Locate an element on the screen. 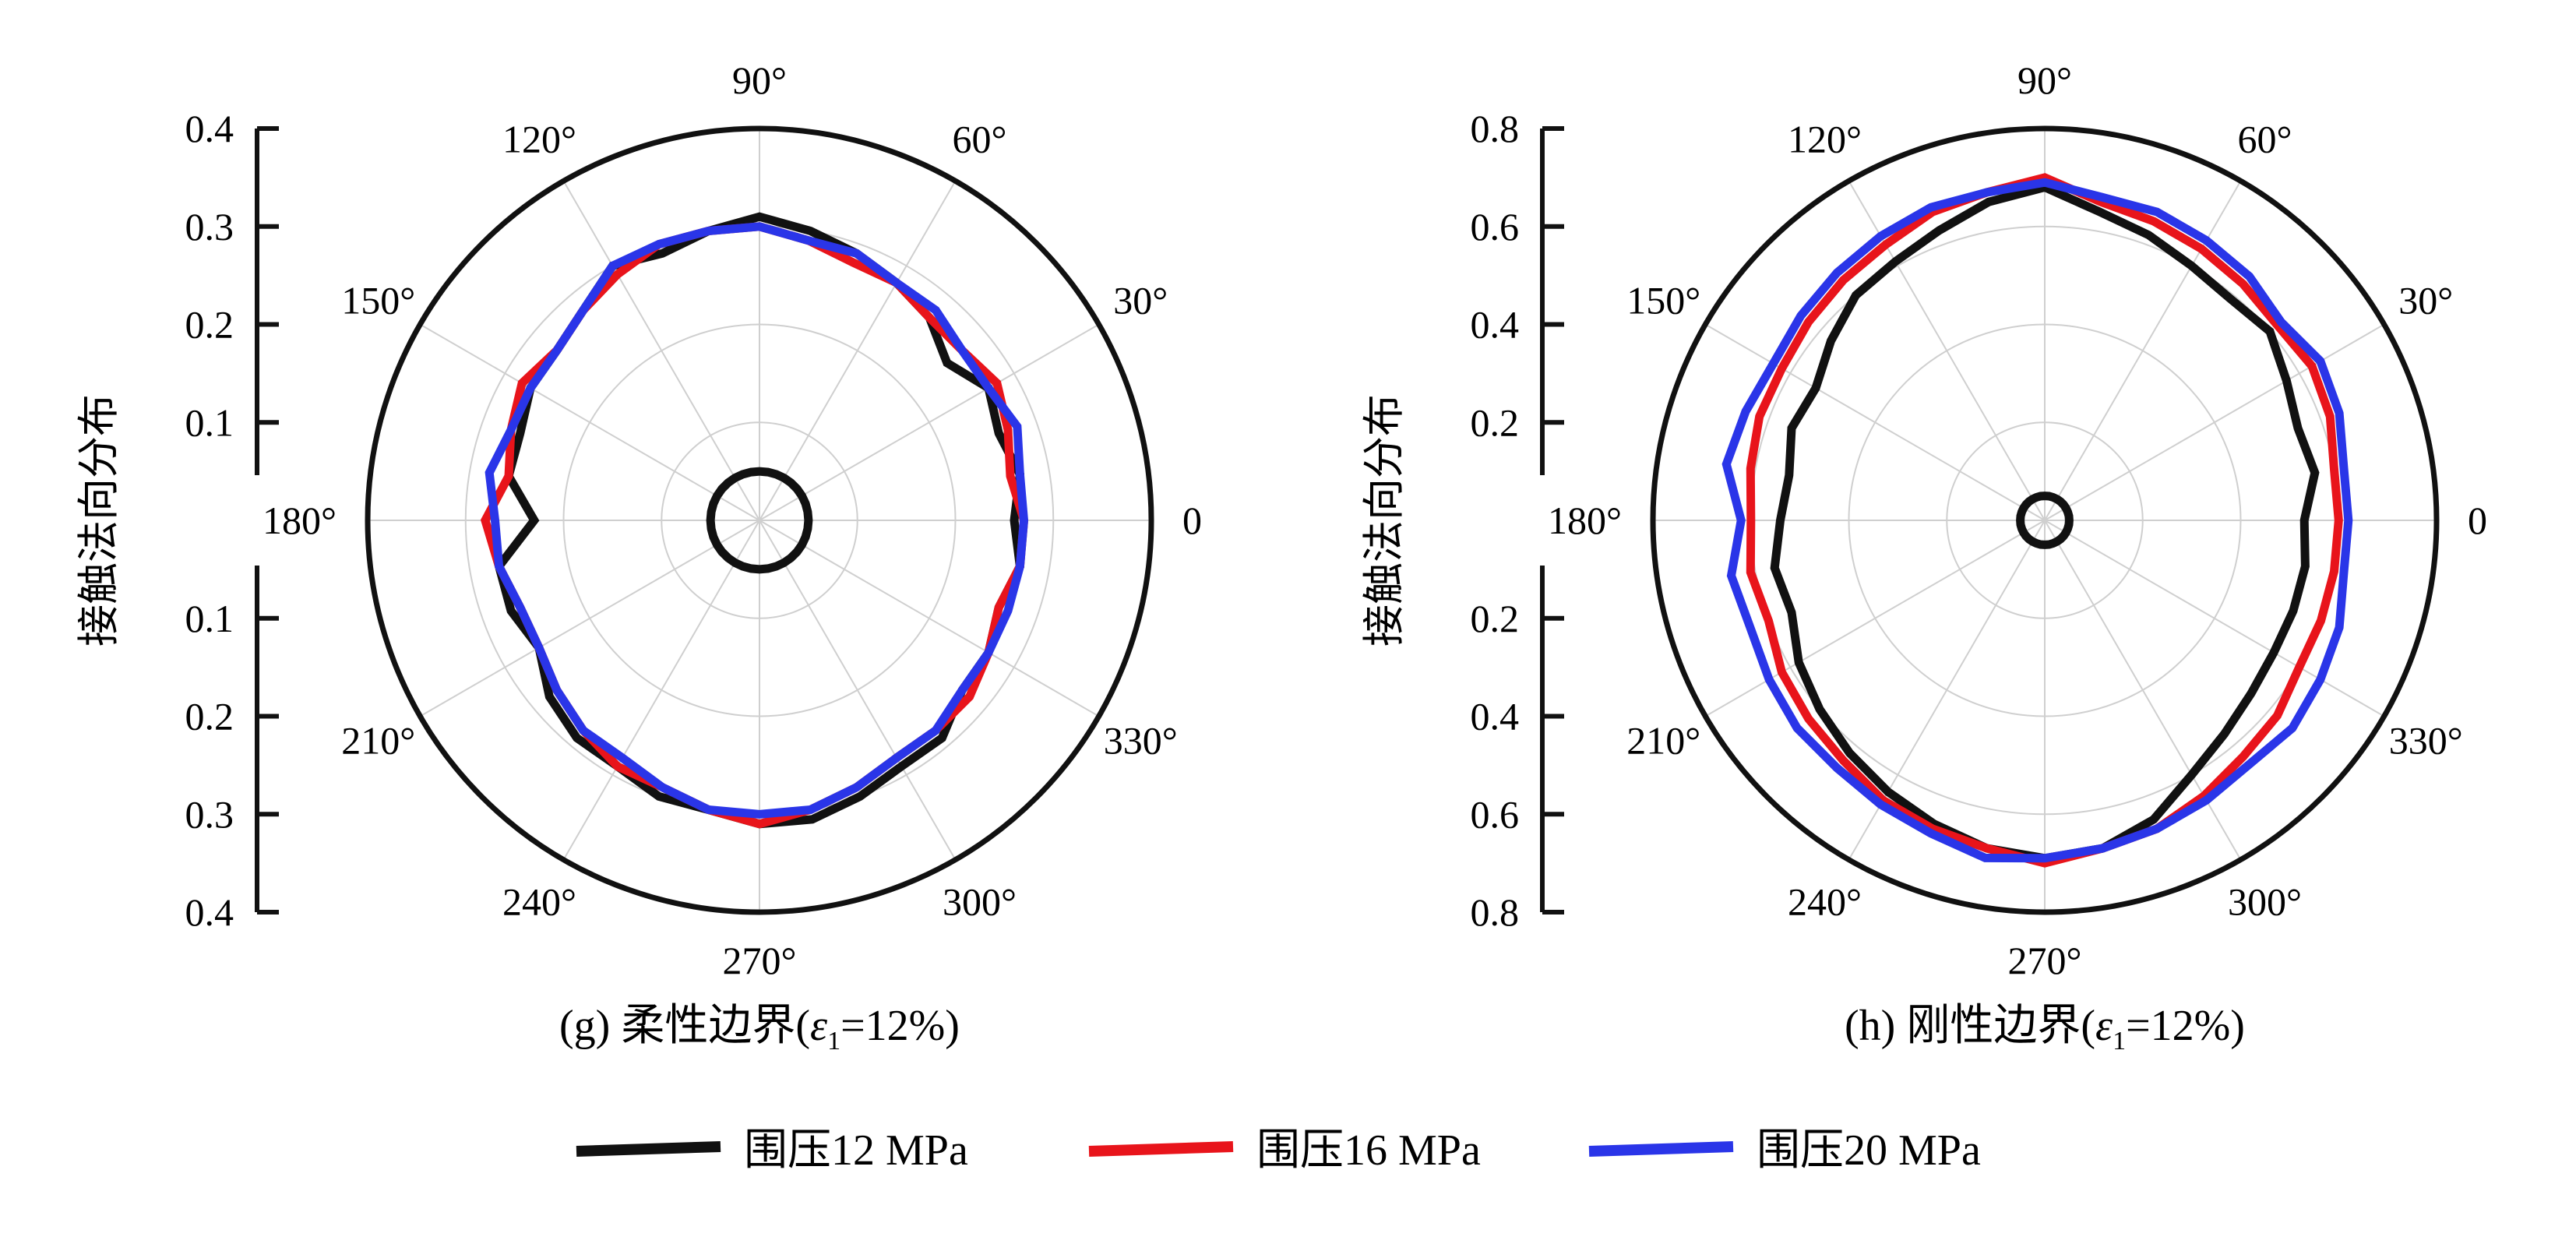 The image size is (2576, 1251). panel-caption: (h) 刚性边界(ε1=12%) is located at coordinates (2045, 1029).